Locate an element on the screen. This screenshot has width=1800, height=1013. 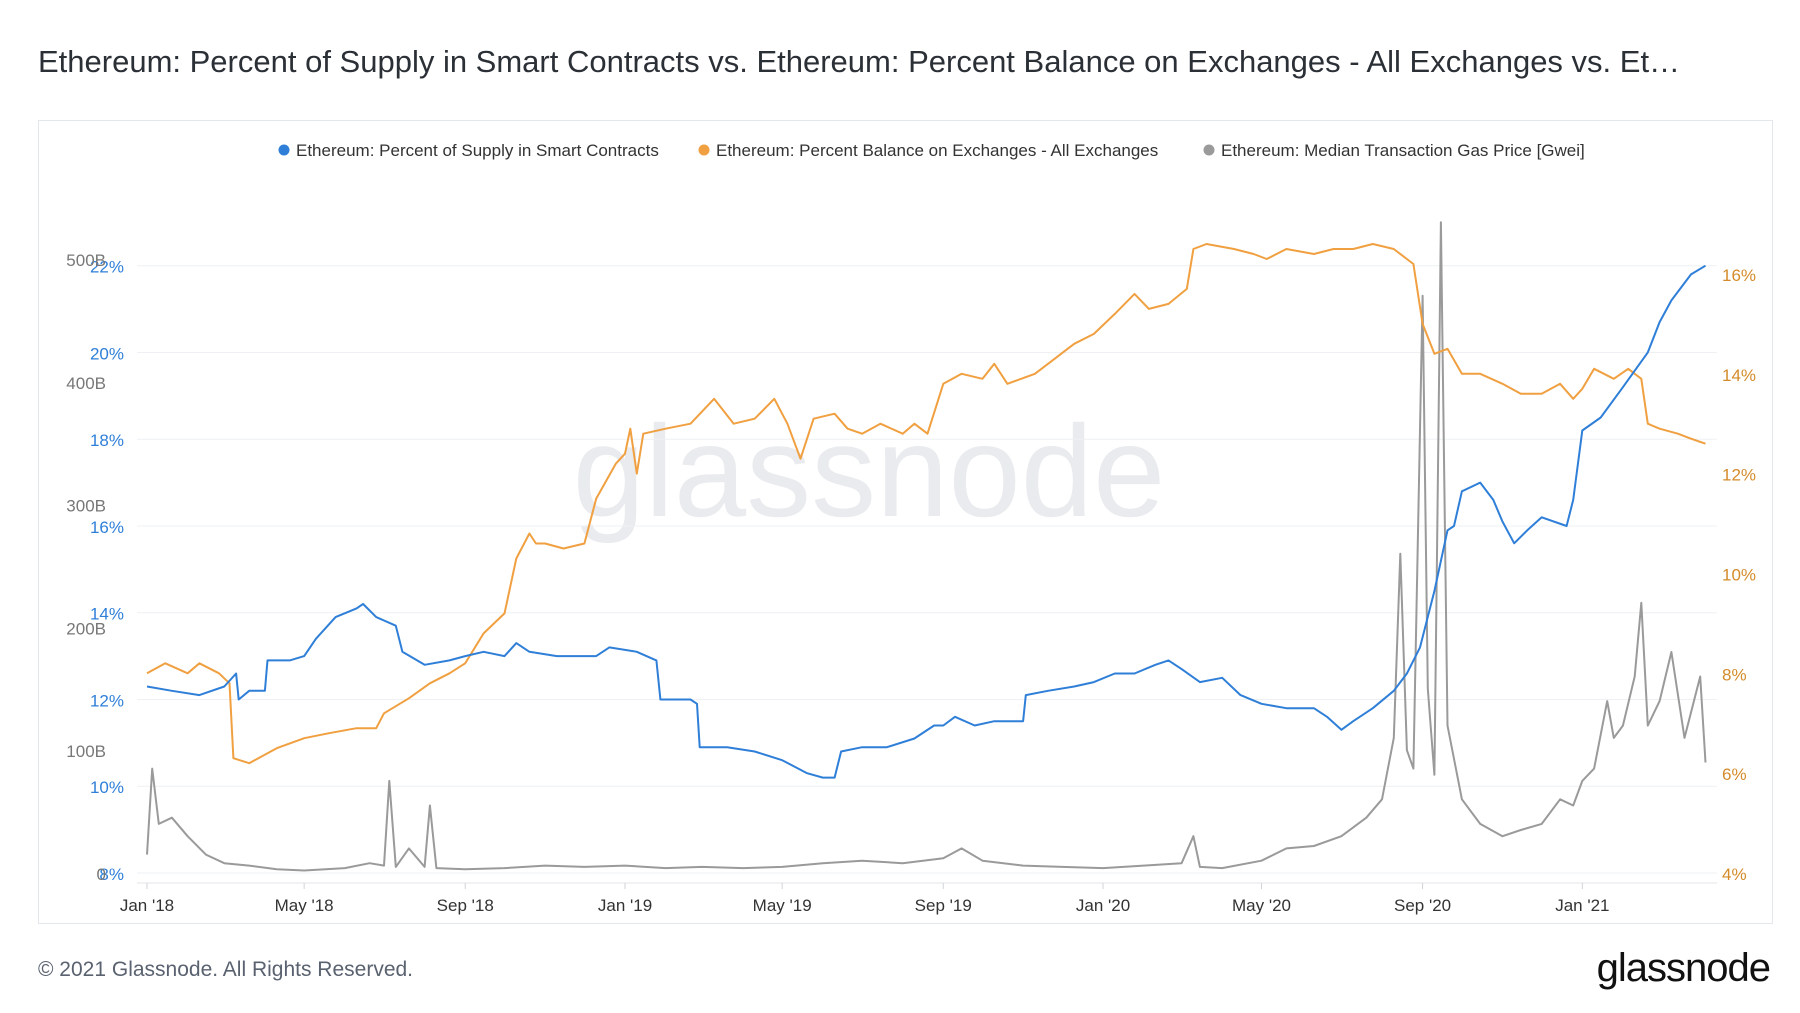
y-tick-label-left-pct: 12% is located at coordinates (107, 700).